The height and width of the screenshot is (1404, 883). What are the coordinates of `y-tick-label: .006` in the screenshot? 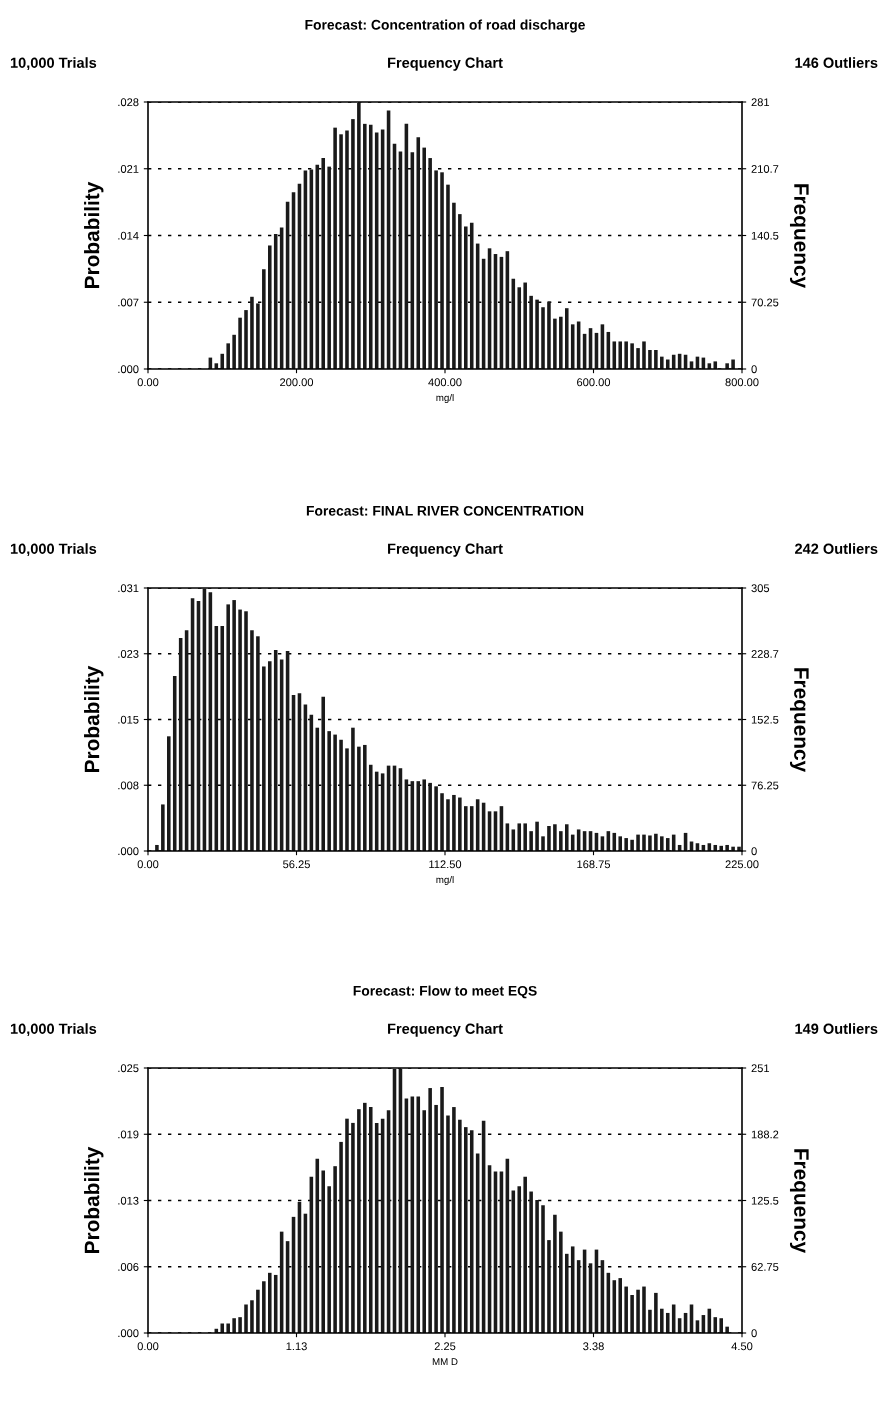 It's located at (128, 1267).